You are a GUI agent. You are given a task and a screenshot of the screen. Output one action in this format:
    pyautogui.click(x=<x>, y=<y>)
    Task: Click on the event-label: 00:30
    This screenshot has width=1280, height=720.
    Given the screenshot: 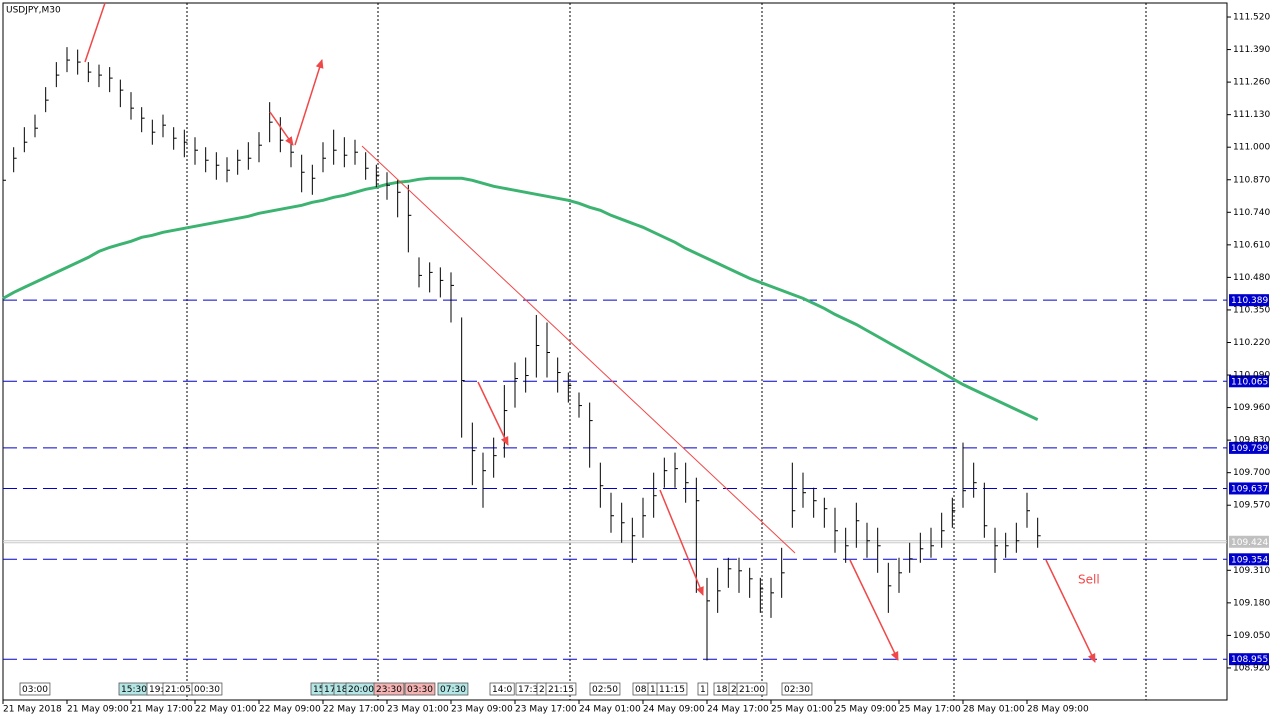 What is the action you would take?
    pyautogui.click(x=207, y=690)
    